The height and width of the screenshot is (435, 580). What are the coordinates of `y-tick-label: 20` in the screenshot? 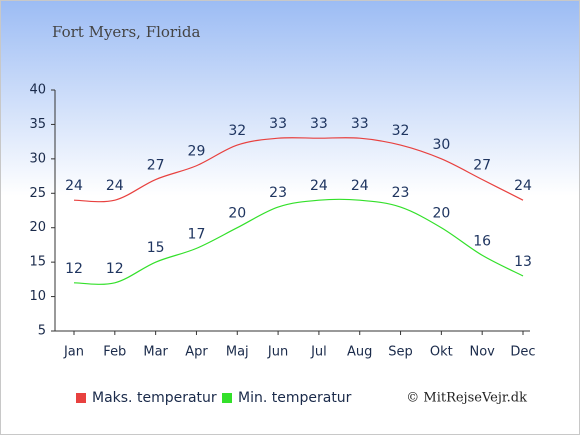 It's located at (37, 227).